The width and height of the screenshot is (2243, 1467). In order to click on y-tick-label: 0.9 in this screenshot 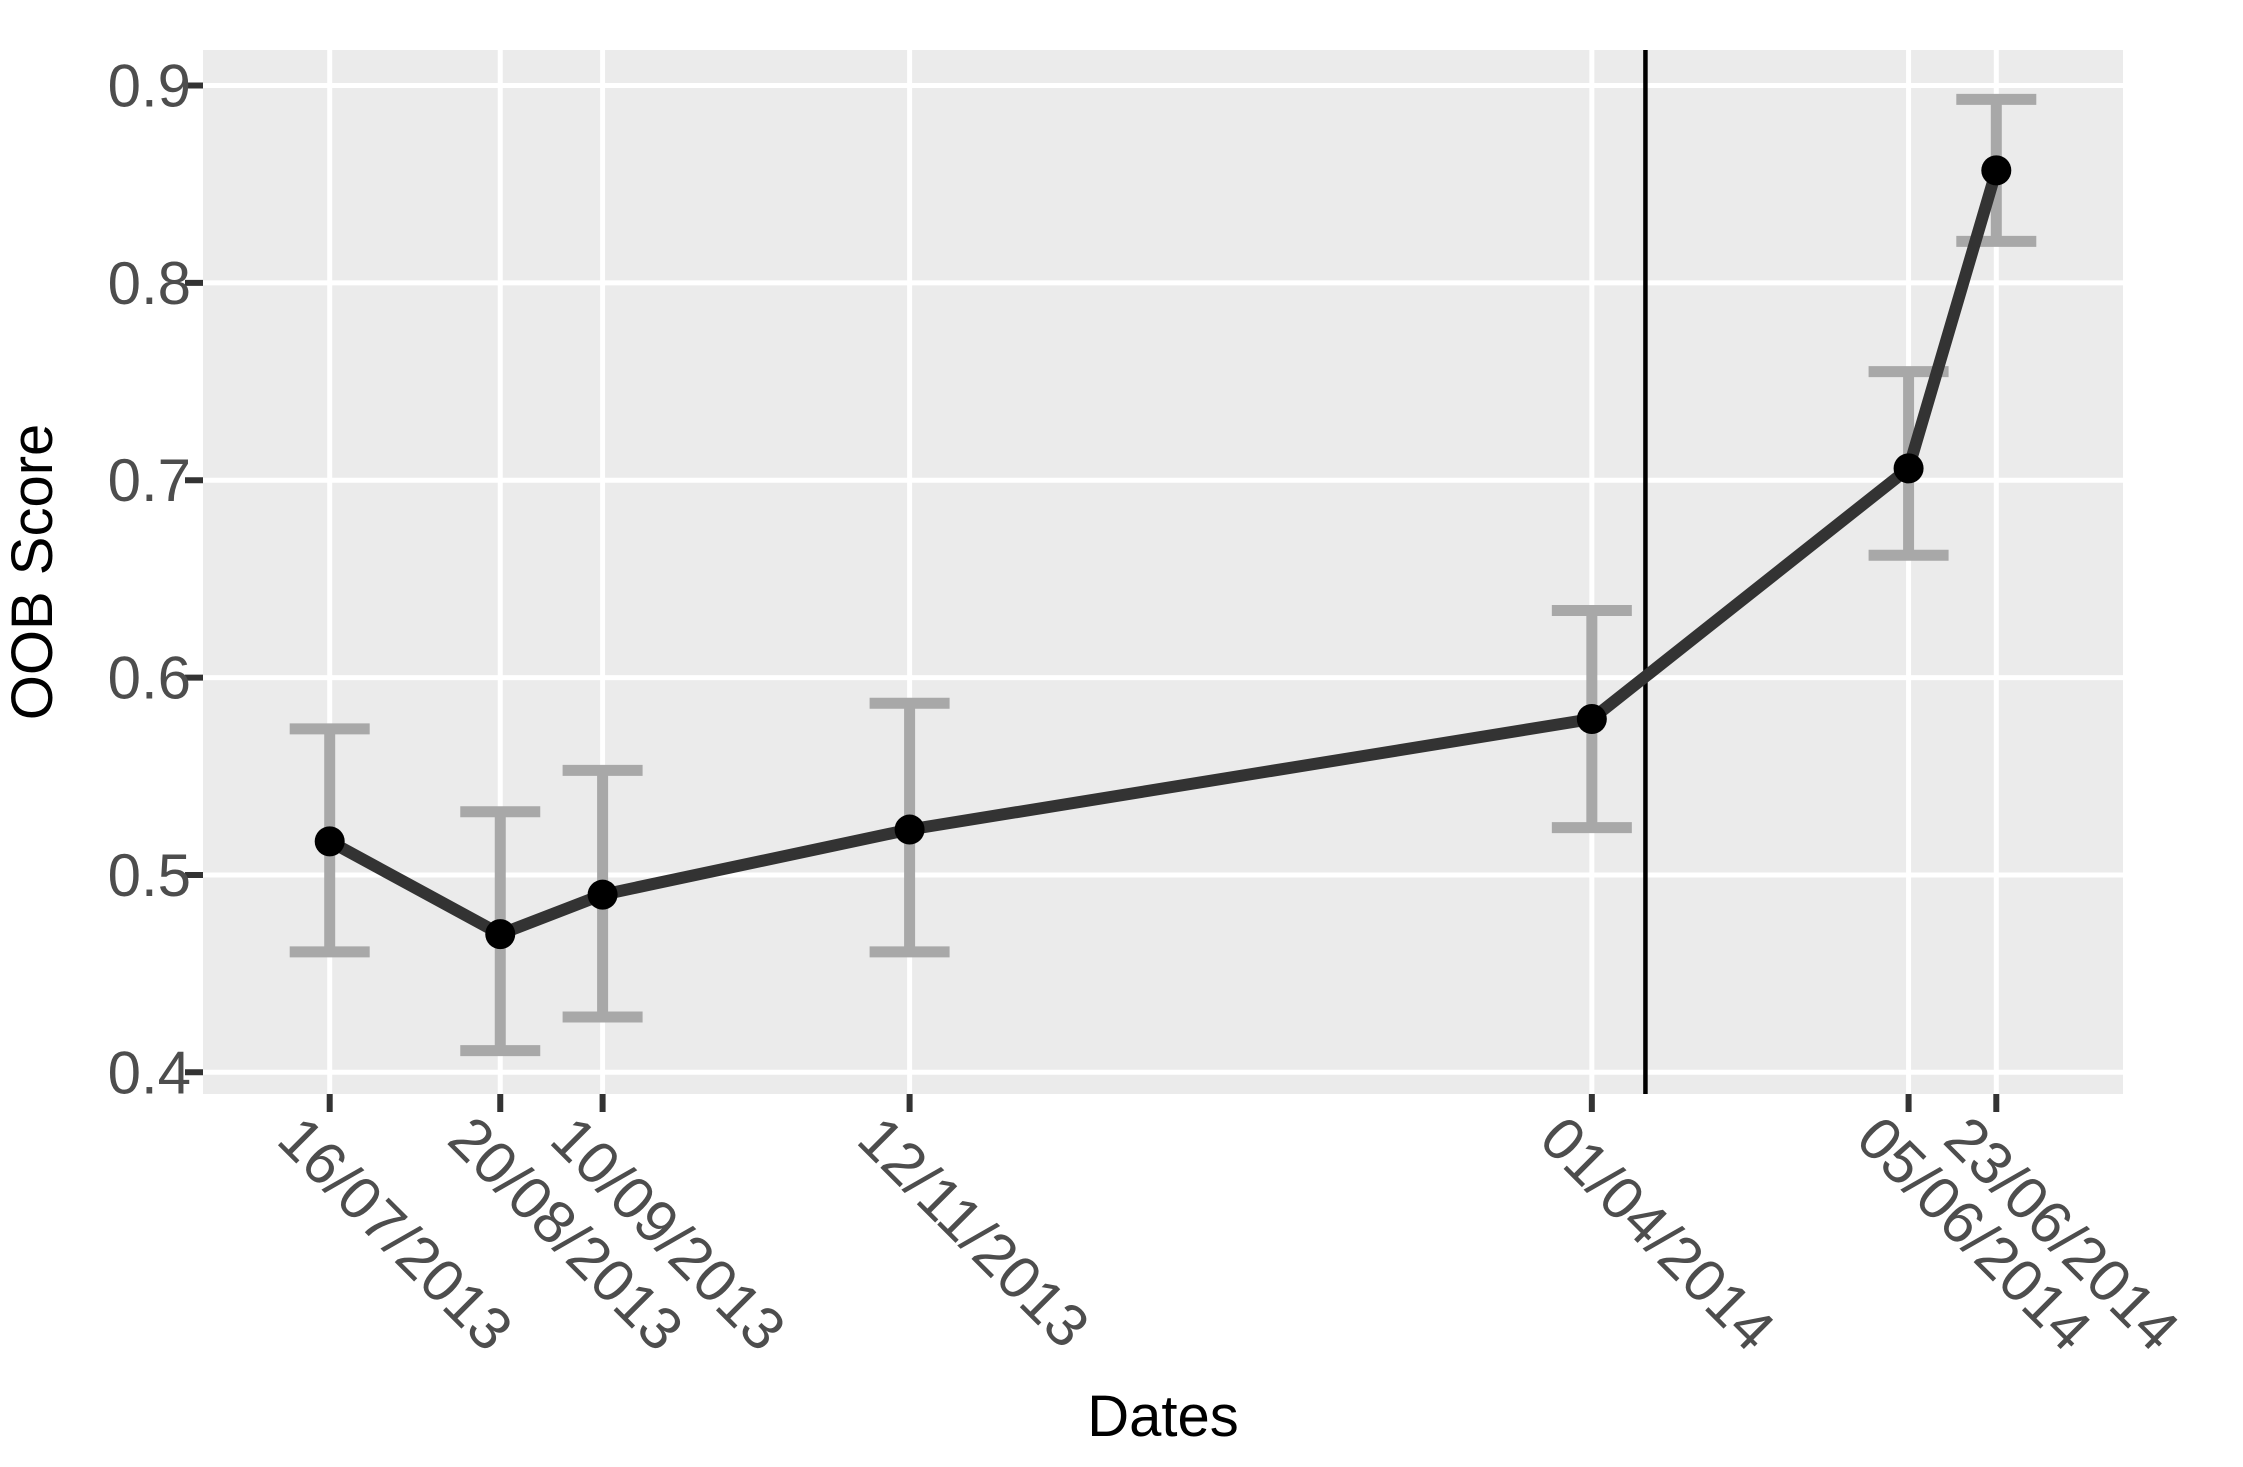, I will do `click(149, 86)`.